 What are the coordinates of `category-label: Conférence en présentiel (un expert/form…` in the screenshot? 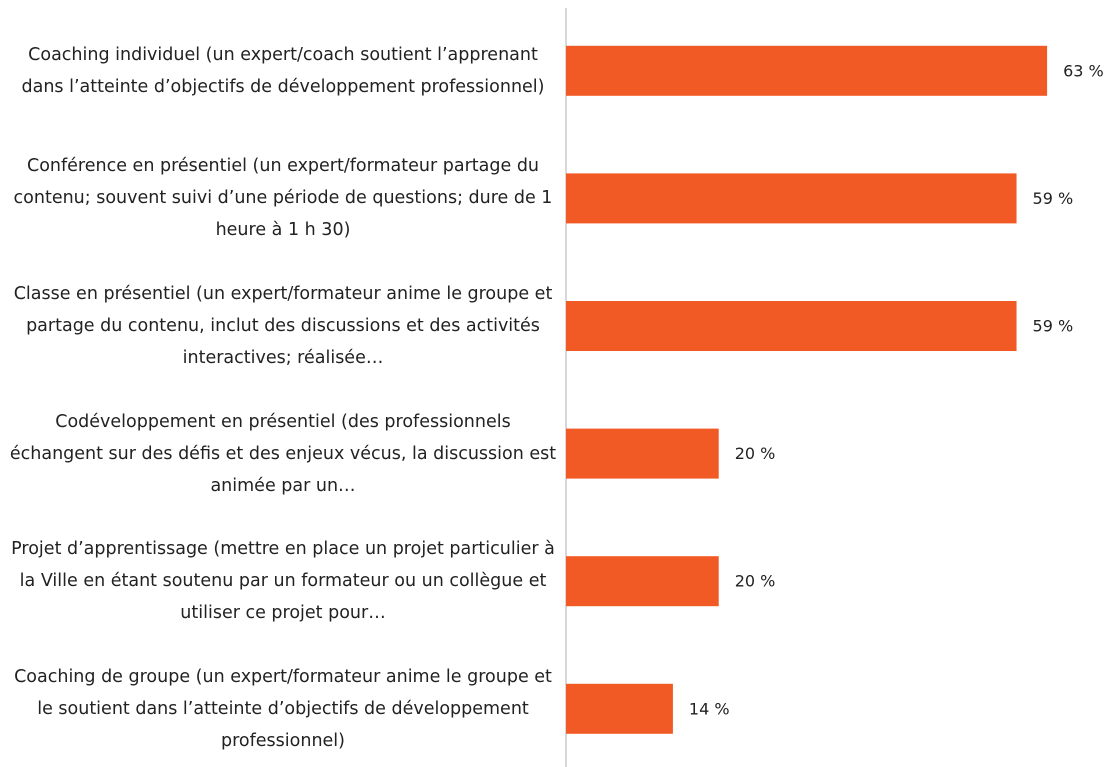 It's located at (283, 198).